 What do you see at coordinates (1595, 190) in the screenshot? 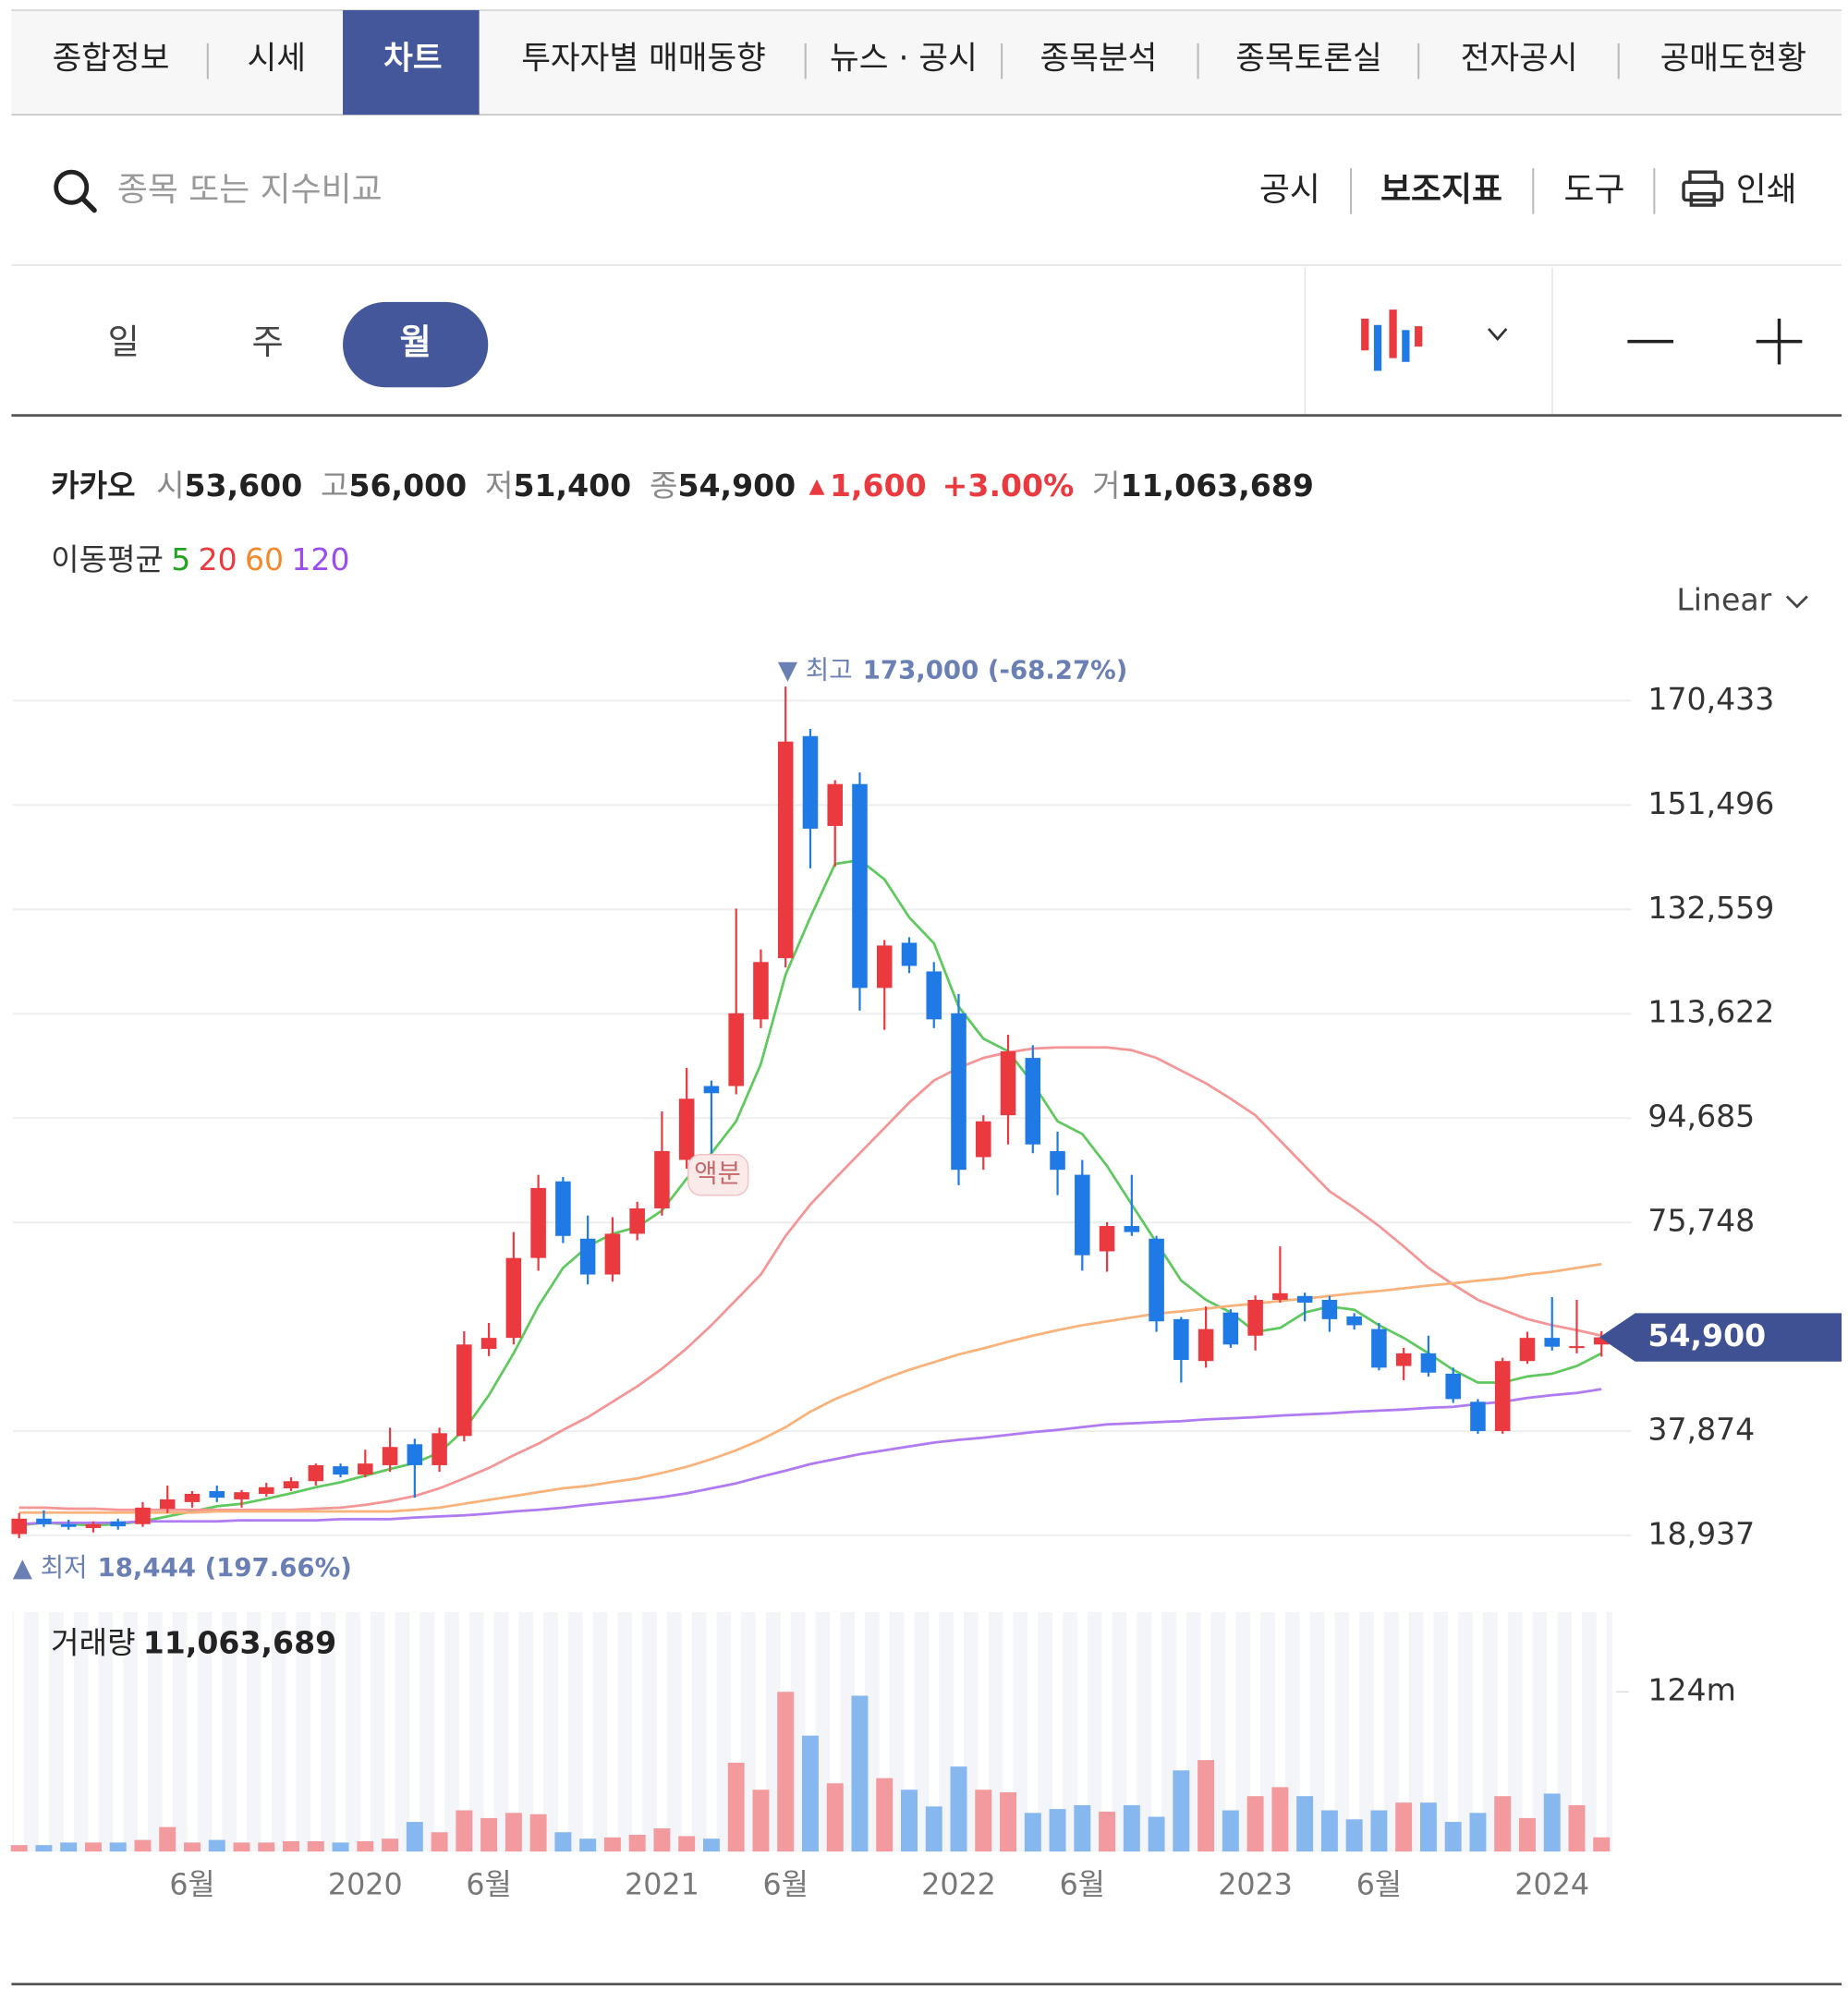
I see `toolbar-button: 도구` at bounding box center [1595, 190].